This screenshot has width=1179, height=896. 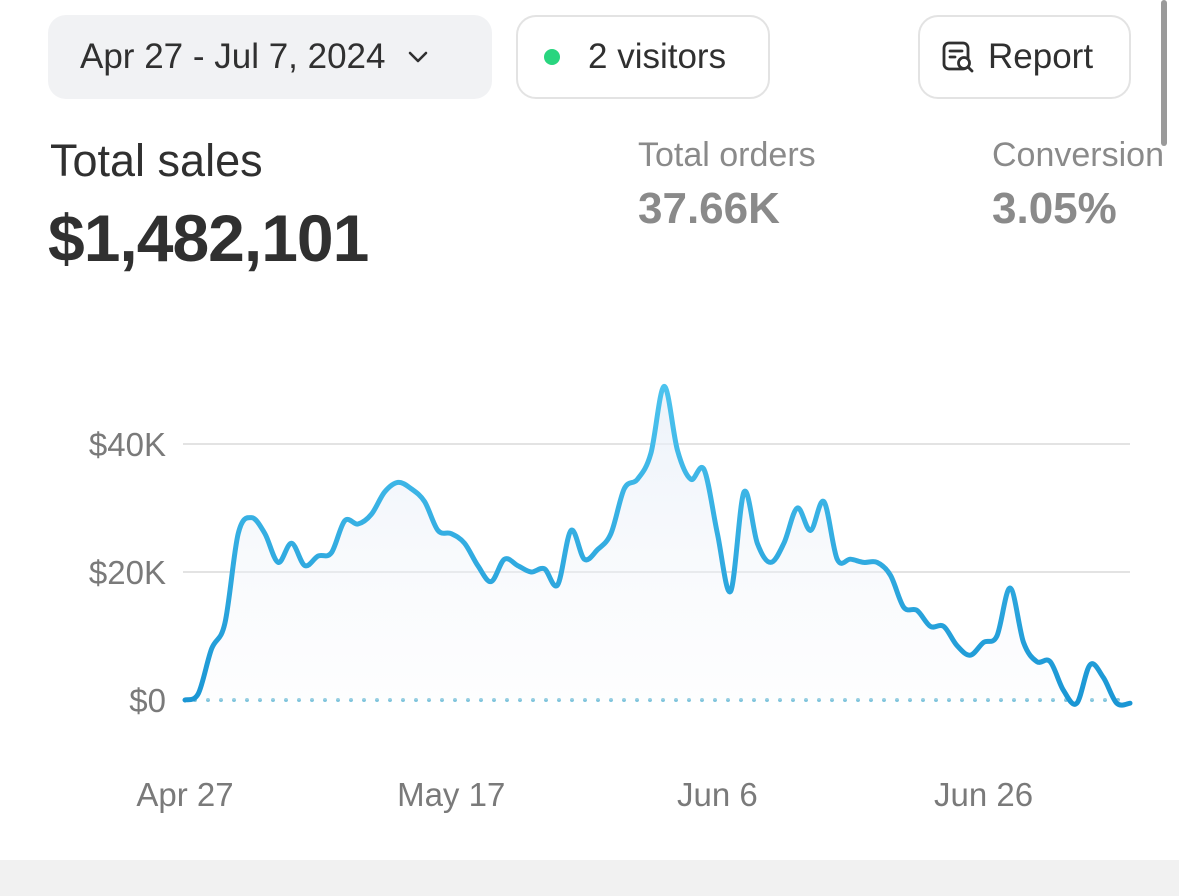 I want to click on date-range-button: Apr 27 - Jul 7, 2024, so click(x=270, y=57).